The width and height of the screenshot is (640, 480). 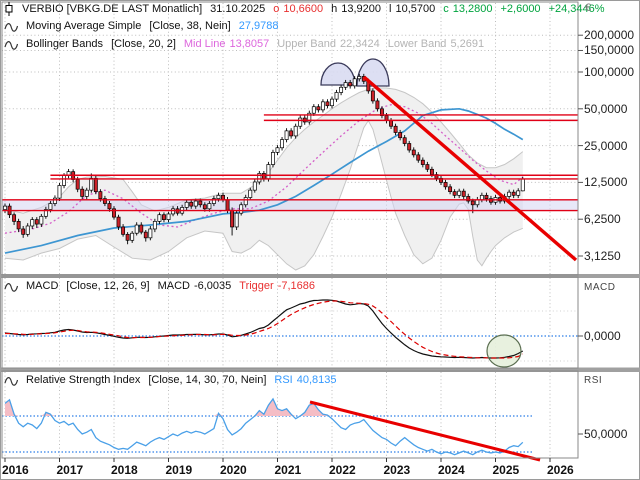 I want to click on candlestick-icon, so click(x=9, y=9).